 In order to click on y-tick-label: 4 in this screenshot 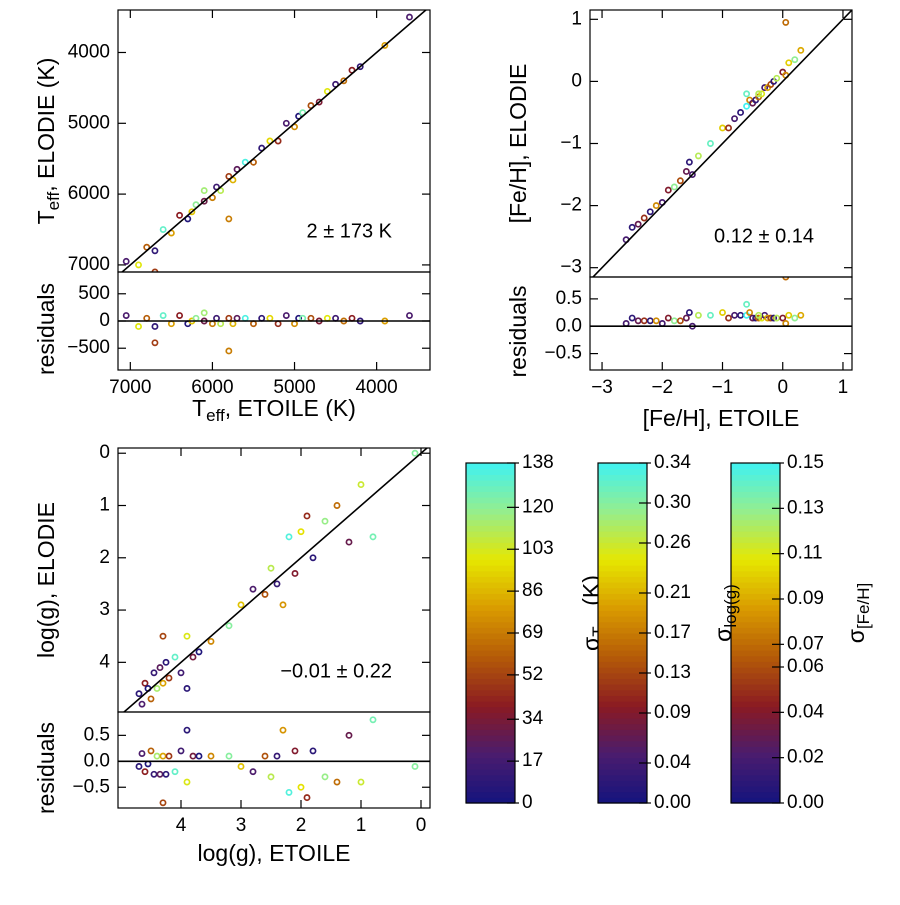, I will do `click(104, 661)`.